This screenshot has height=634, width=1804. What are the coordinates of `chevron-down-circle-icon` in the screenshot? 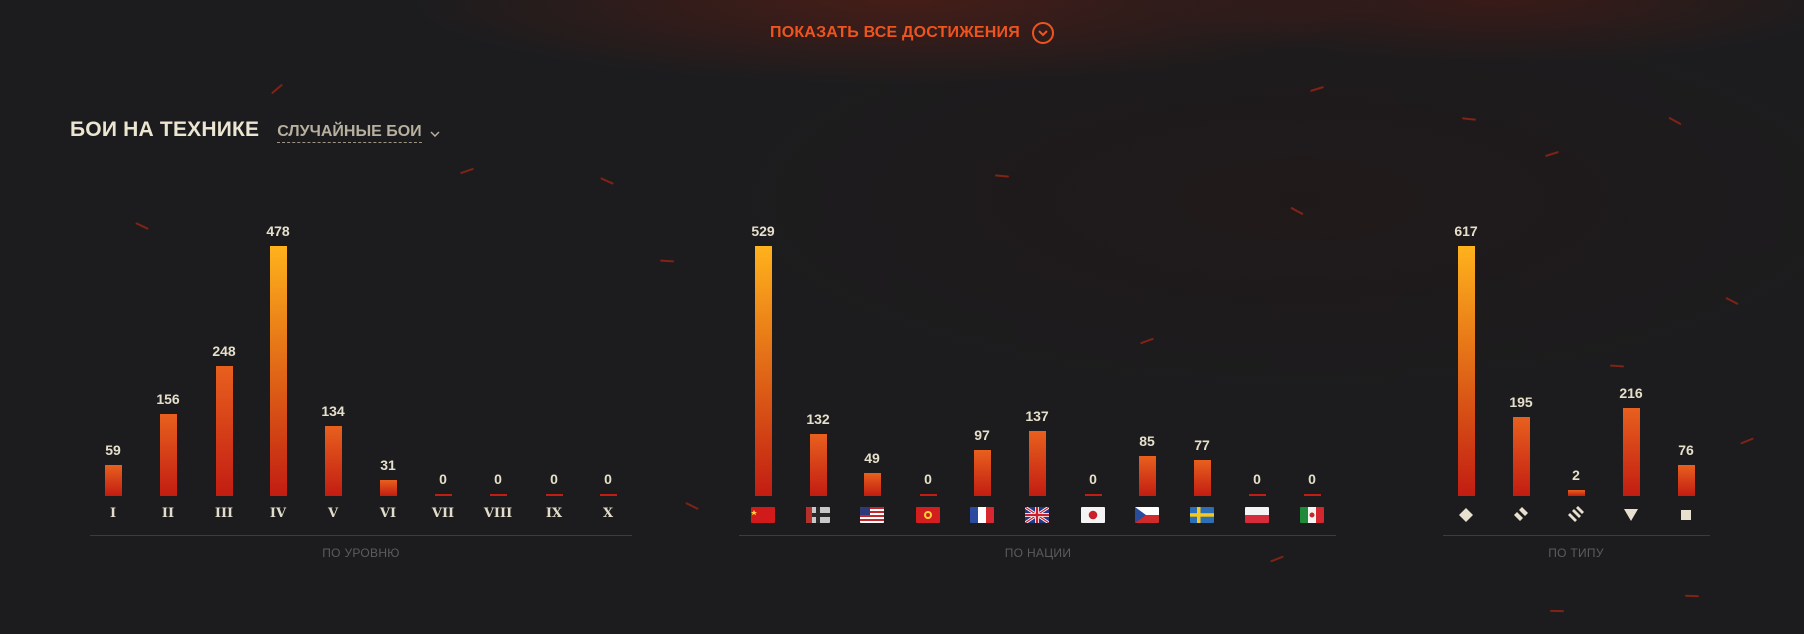 It's located at (1042, 33).